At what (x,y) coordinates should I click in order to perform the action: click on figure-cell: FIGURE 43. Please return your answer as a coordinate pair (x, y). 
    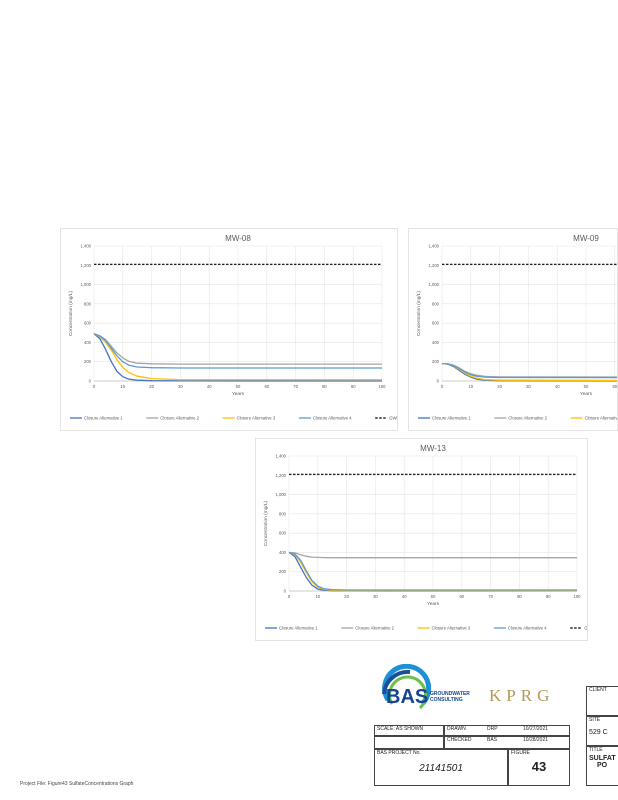
    Looking at the image, I should click on (539, 767).